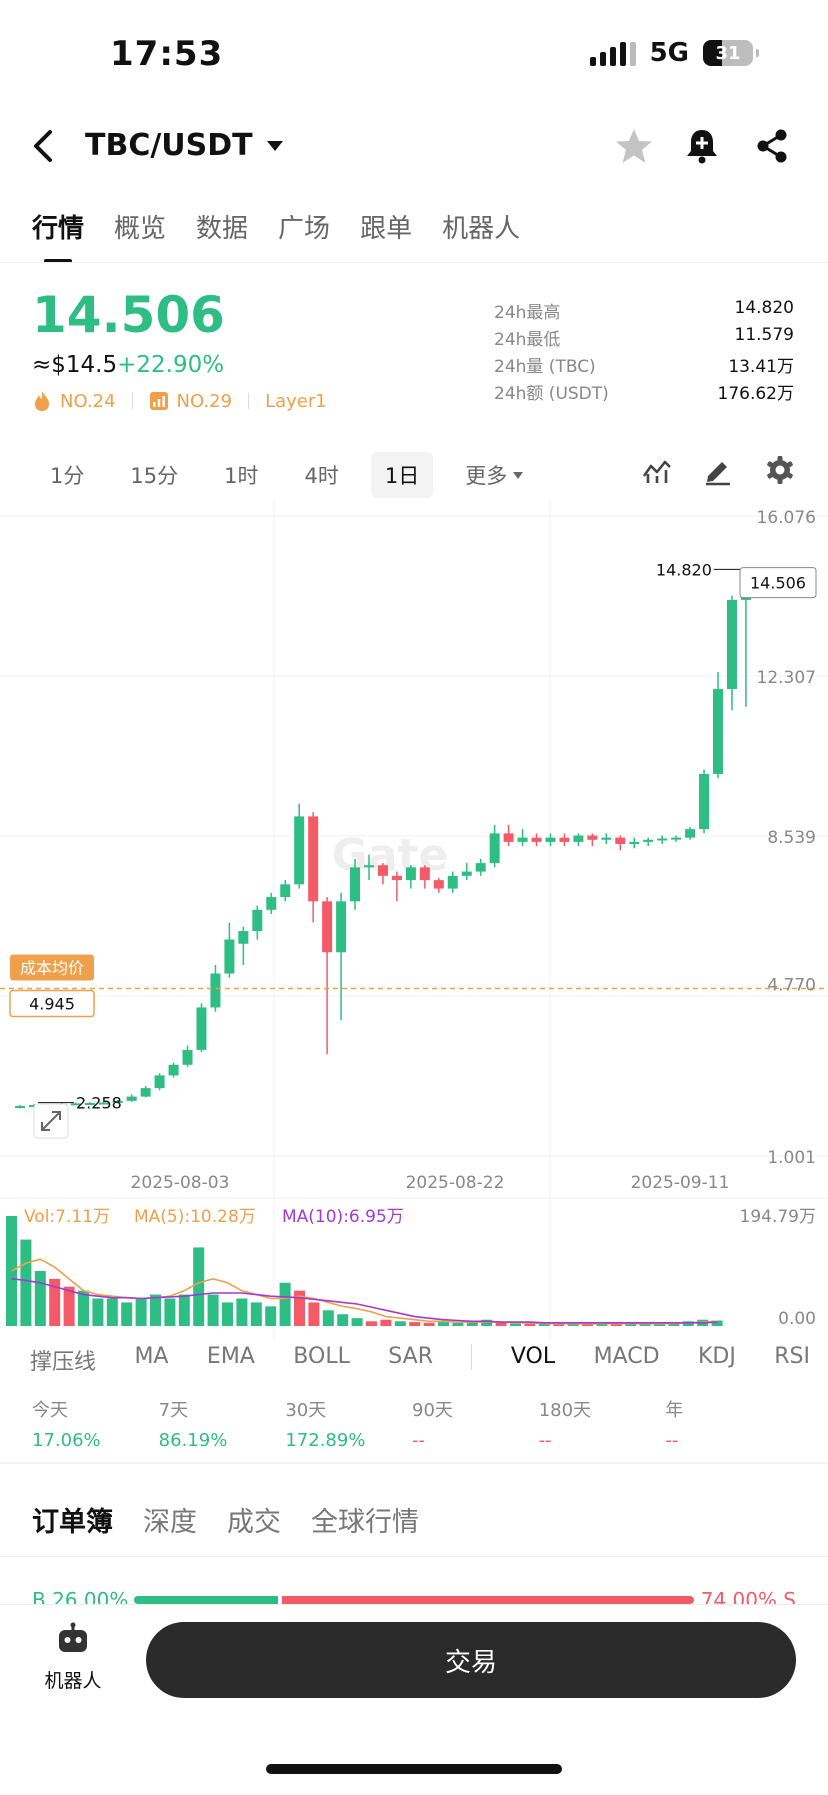 This screenshot has height=1795, width=828. I want to click on tab-global-market: 全球行情, so click(365, 1522).